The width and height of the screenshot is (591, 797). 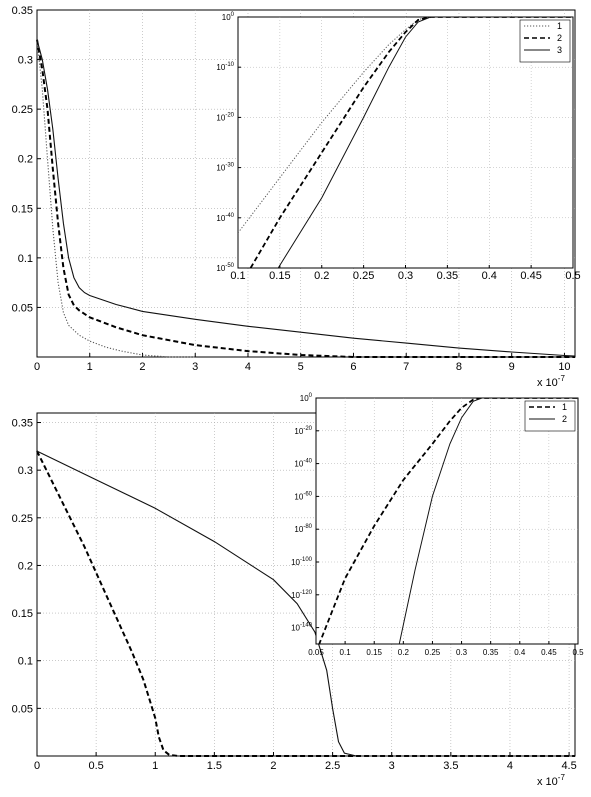 What do you see at coordinates (90, 367) in the screenshot?
I see `x-tick-label: 1` at bounding box center [90, 367].